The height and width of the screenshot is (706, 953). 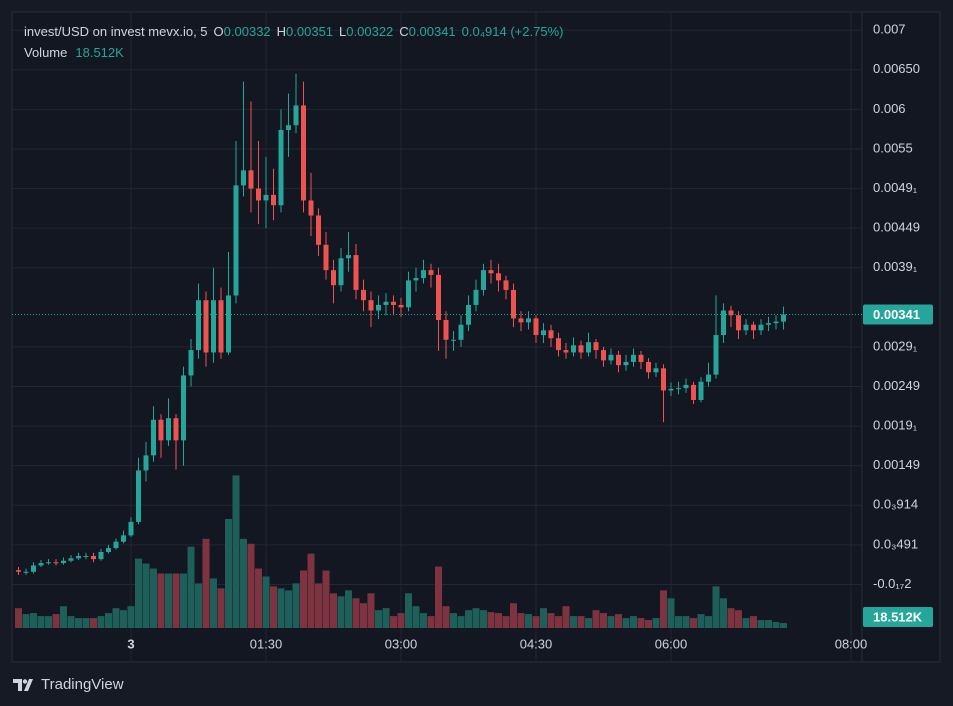 I want to click on volume-badge-label: 18.512K, so click(x=898, y=616).